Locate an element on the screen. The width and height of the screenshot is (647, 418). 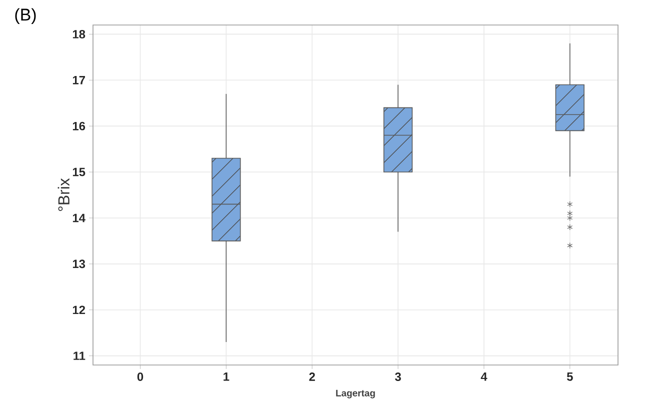
x-tick-label: 4 is located at coordinates (484, 376).